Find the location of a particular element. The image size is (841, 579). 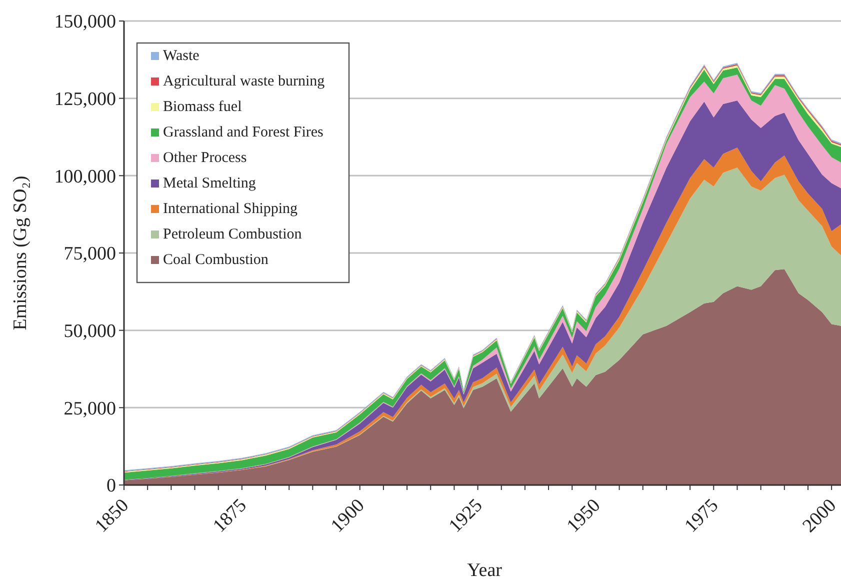

legend-label: Biomass fuel is located at coordinates (202, 107).